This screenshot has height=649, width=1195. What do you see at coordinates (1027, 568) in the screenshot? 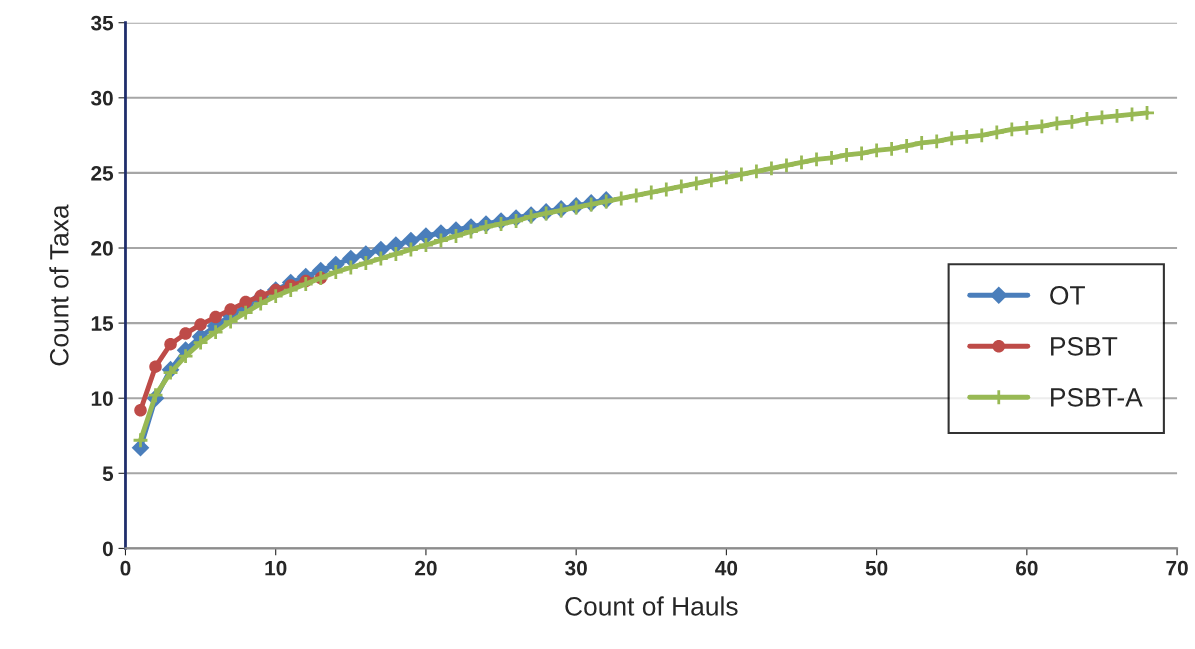
I see `x-tick-label: 60` at bounding box center [1027, 568].